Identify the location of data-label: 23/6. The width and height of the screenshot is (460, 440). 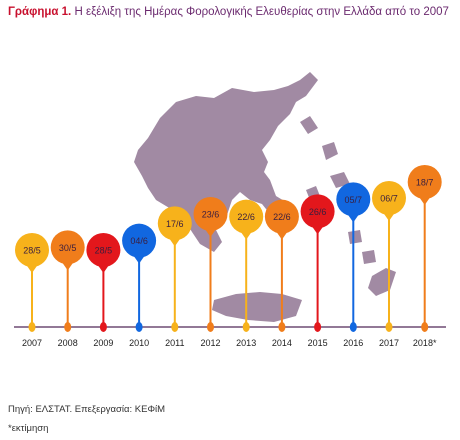
(211, 215).